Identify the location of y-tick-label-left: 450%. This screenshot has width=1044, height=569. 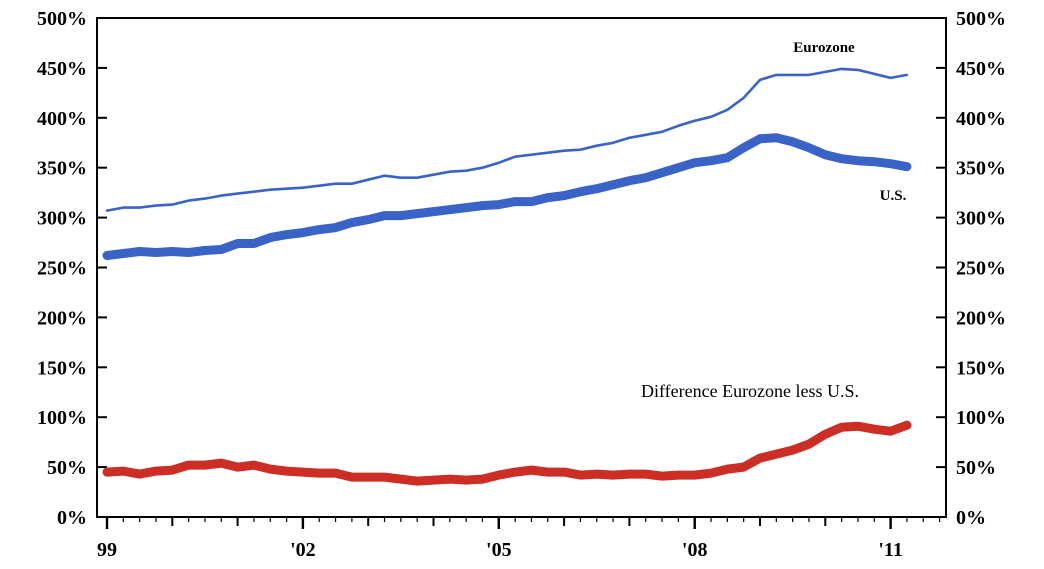
(62, 69).